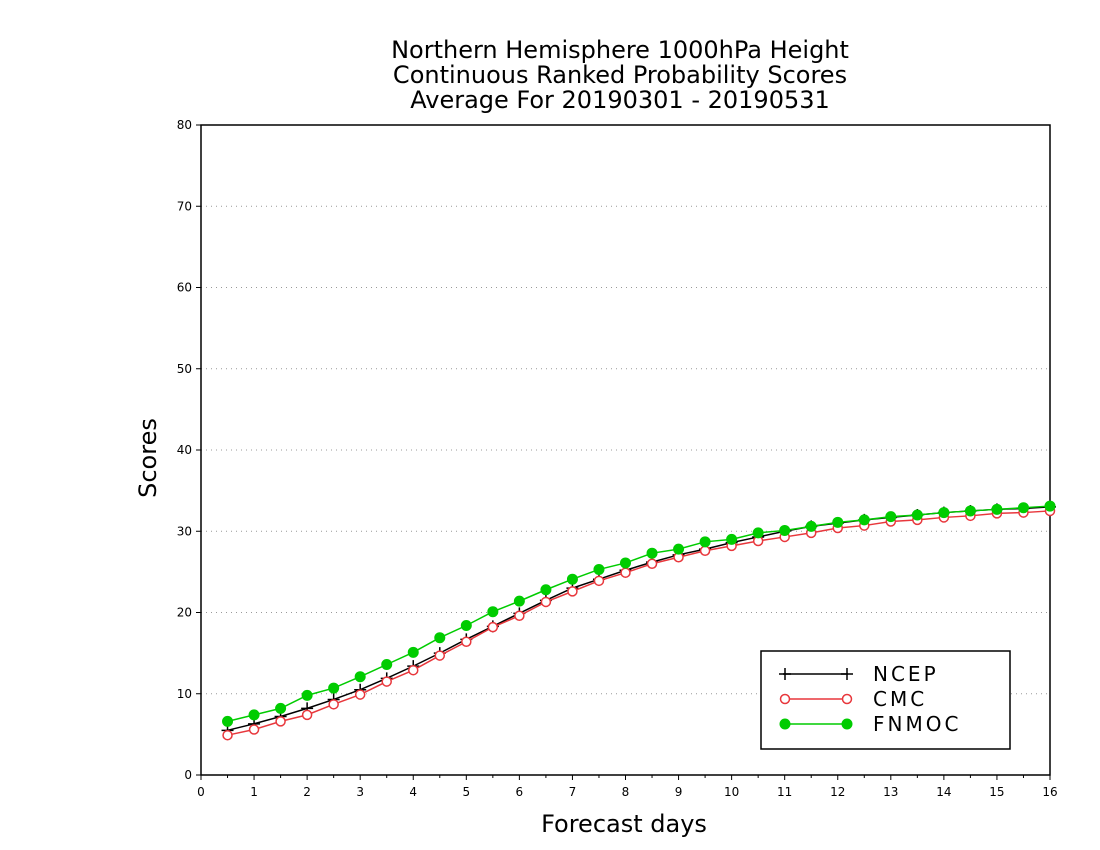 This screenshot has height=850, width=1100. What do you see at coordinates (731, 792) in the screenshot?
I see `x-tick-label-10: 10` at bounding box center [731, 792].